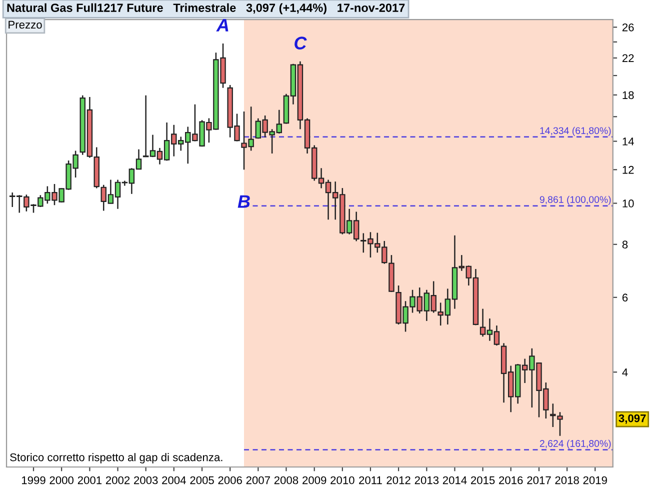 This screenshot has width=652, height=489. Describe the element at coordinates (625, 244) in the screenshot. I see `y-tick-label: 8` at that location.